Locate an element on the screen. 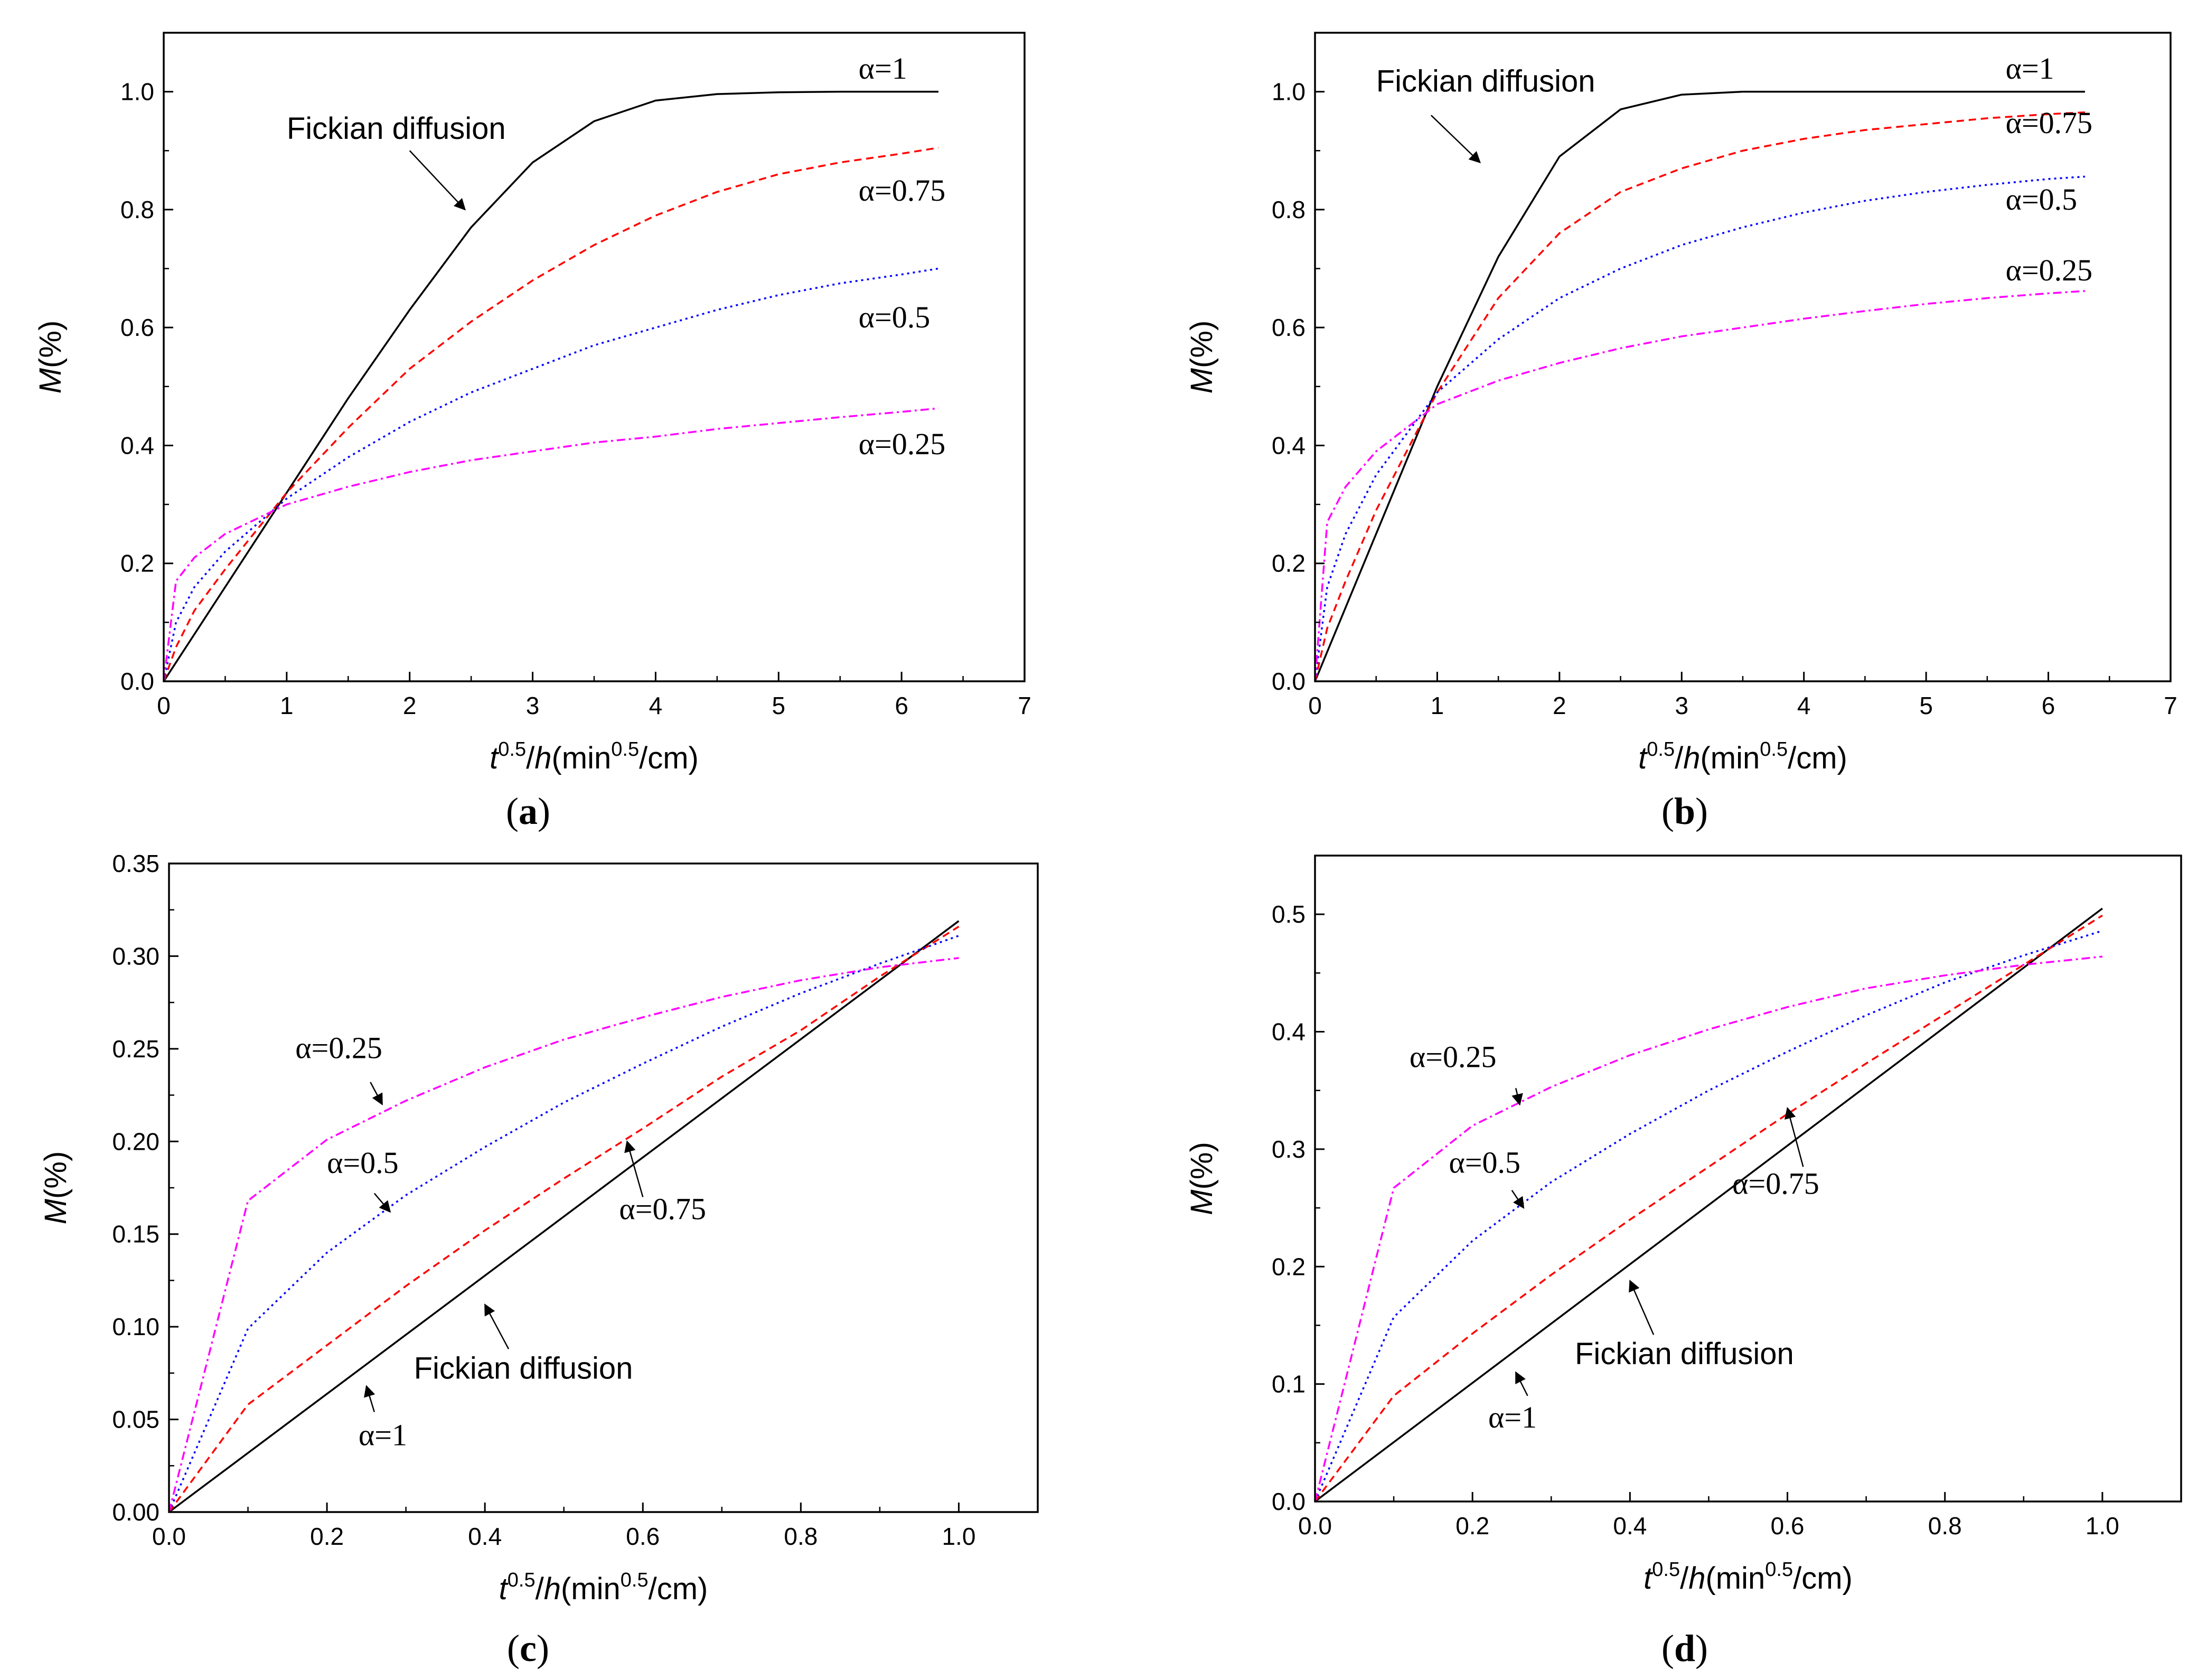 Image resolution: width=2207 pixels, height=1680 pixels. y-tick-label: 0.5 is located at coordinates (1289, 914).